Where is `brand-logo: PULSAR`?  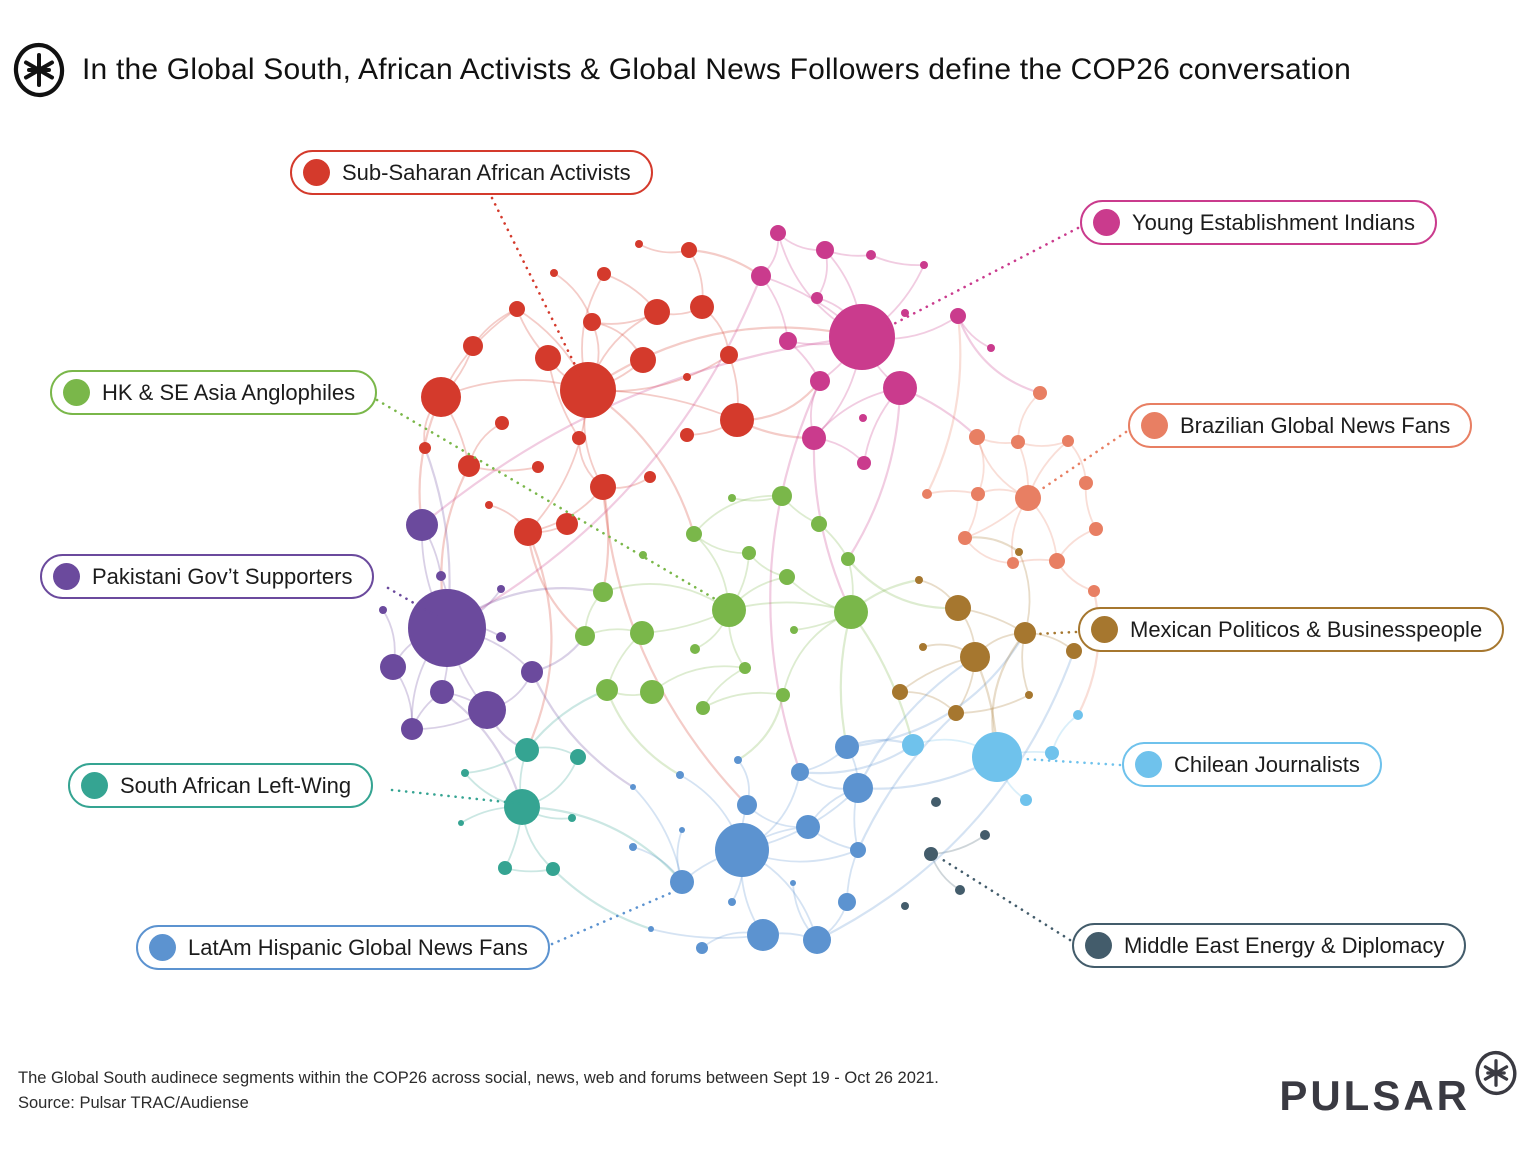
brand-logo: PULSAR is located at coordinates (1398, 1085).